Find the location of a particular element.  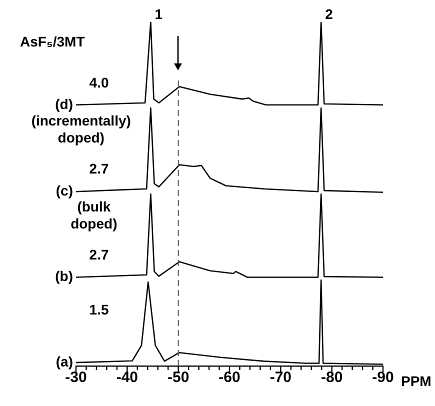

series-label: (a) is located at coordinates (64, 361).